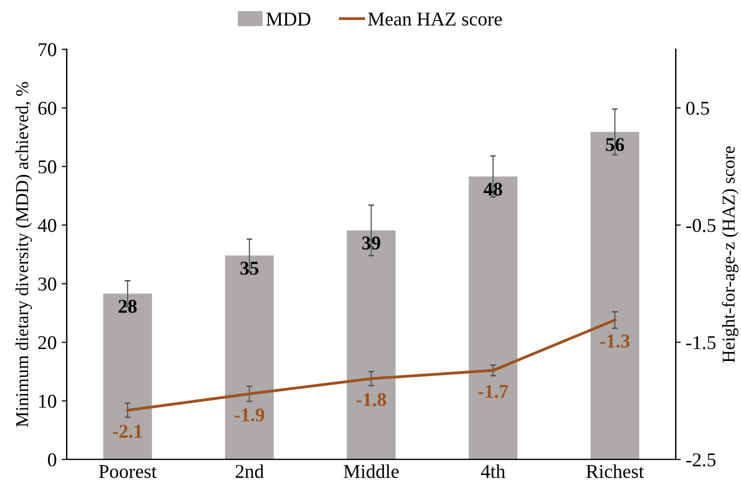 The image size is (741, 493). Describe the element at coordinates (493, 471) in the screenshot. I see `x-tick-label: 4th` at that location.